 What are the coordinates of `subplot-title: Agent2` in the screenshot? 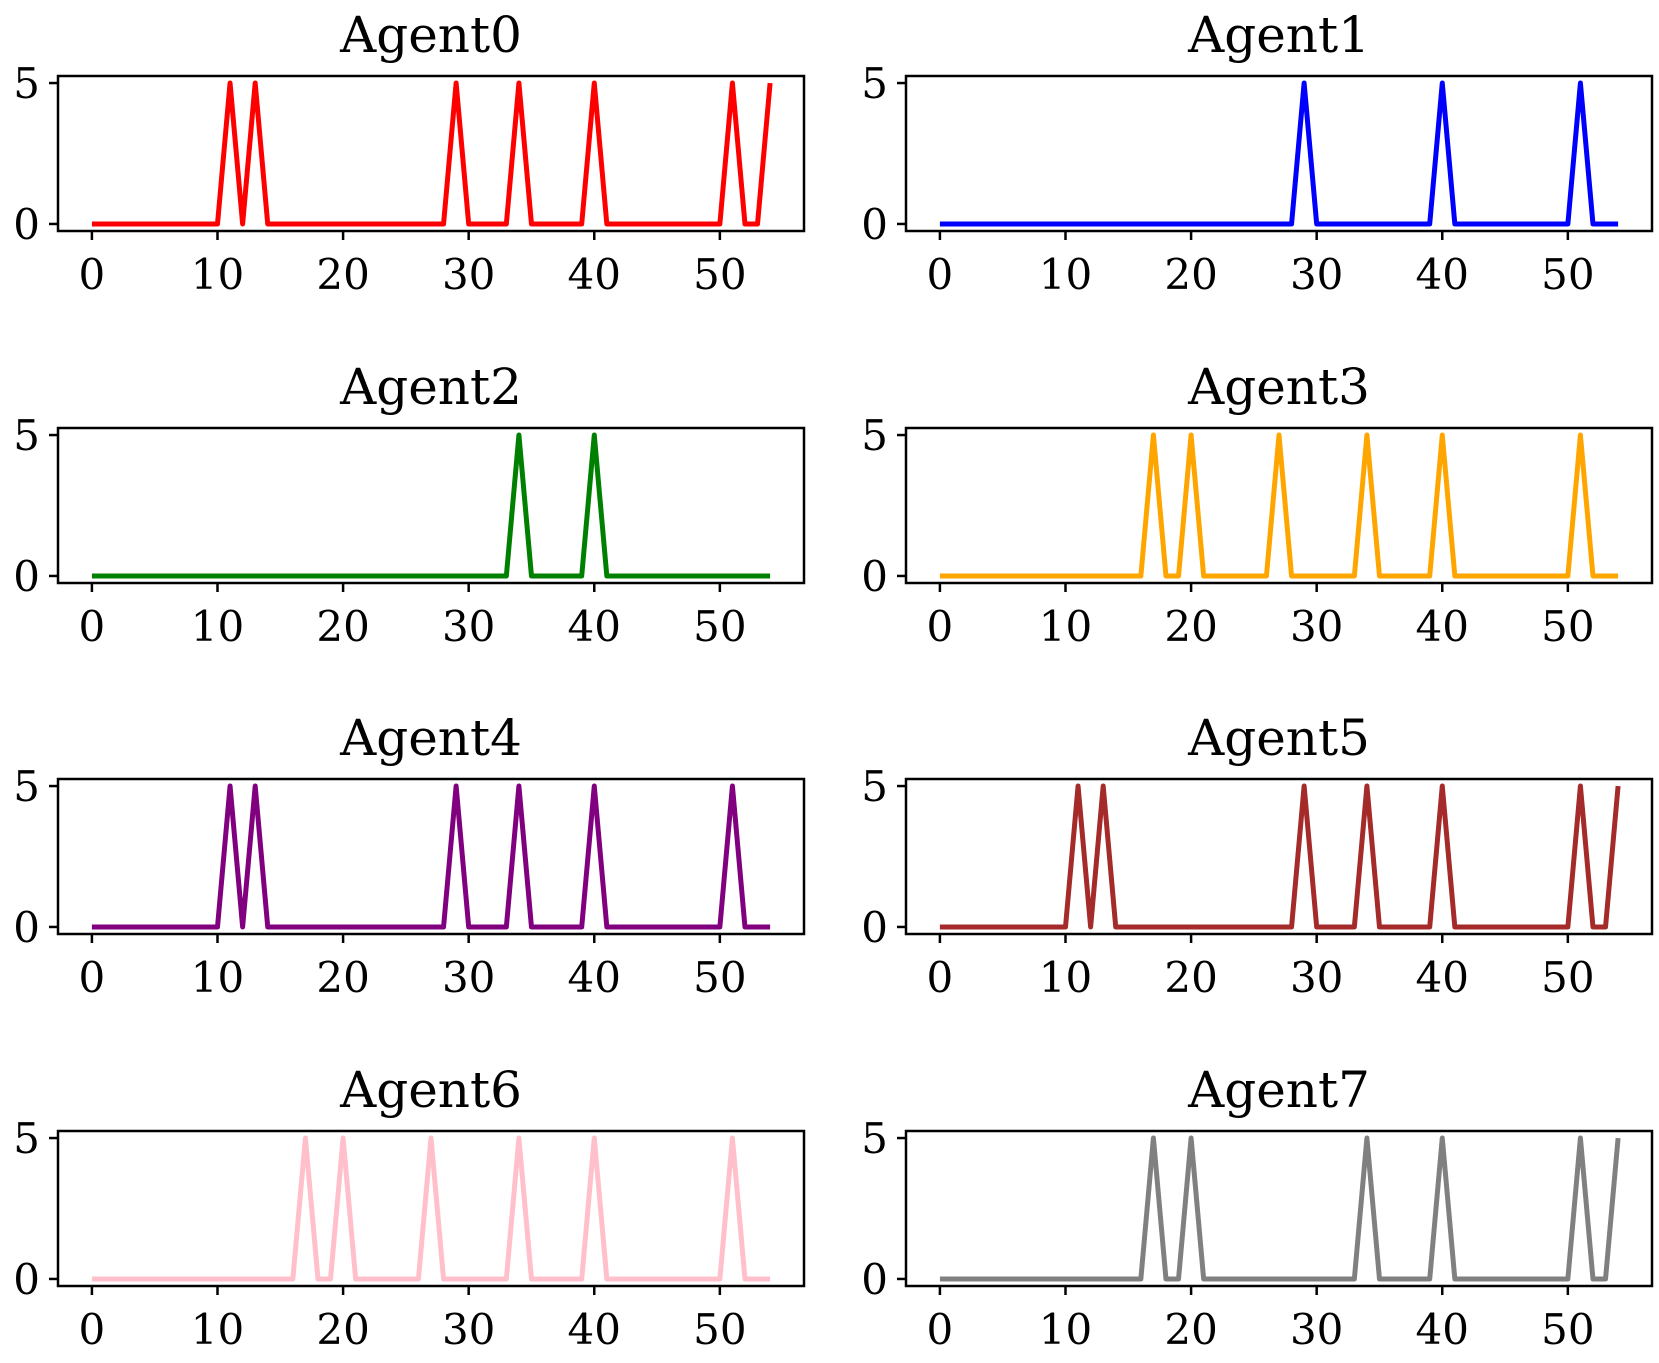 It's located at (430, 387).